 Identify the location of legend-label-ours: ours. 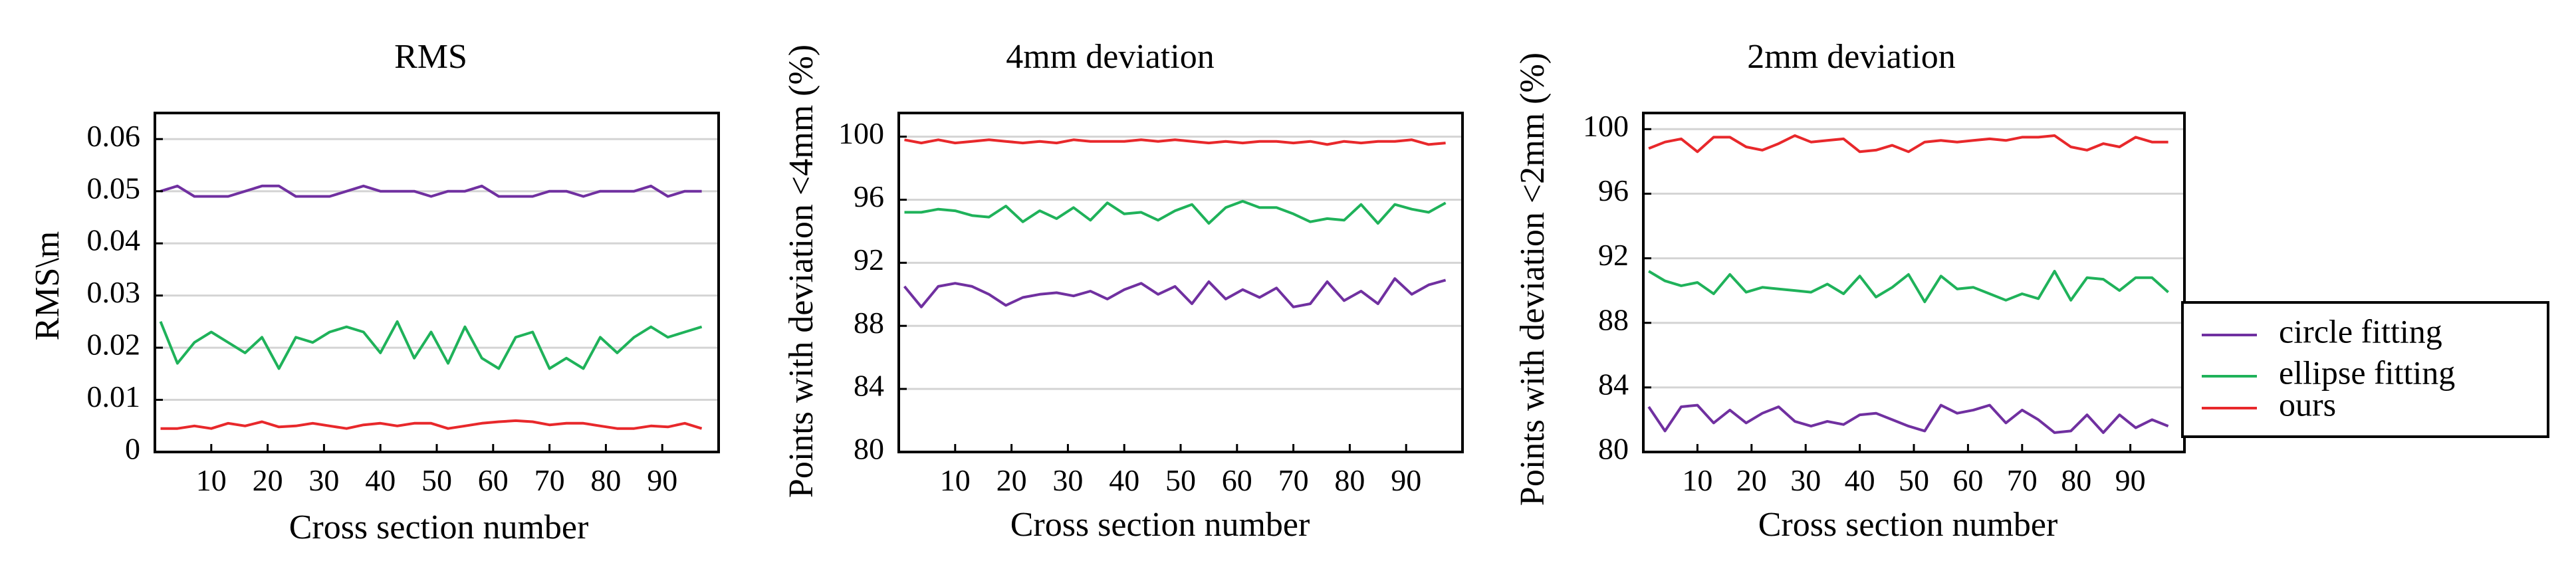
(2307, 404).